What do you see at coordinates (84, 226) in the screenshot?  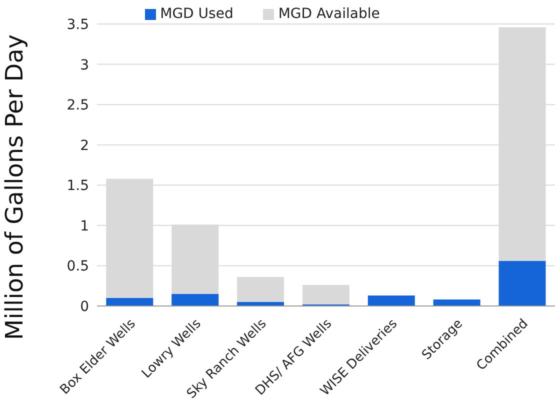 I see `y-tick-label: 1` at bounding box center [84, 226].